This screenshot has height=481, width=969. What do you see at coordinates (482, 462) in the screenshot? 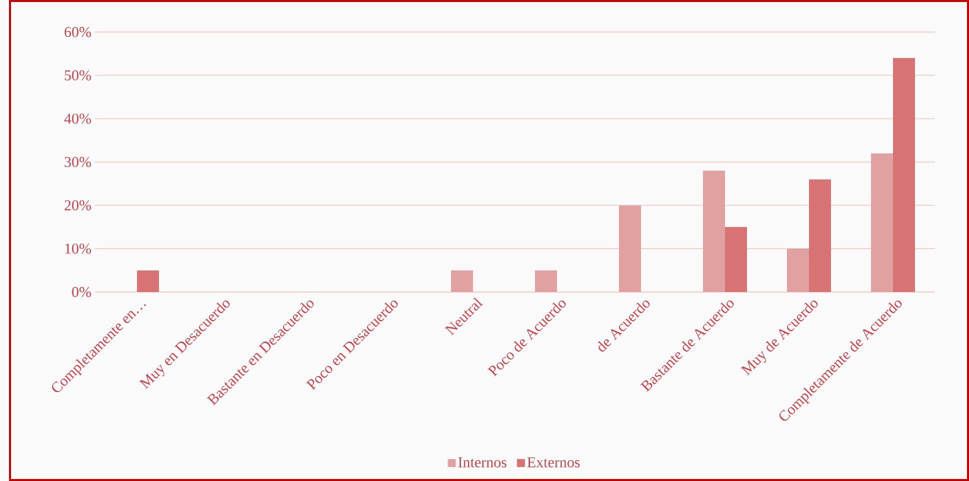
I see `legend-label: Internos` at bounding box center [482, 462].